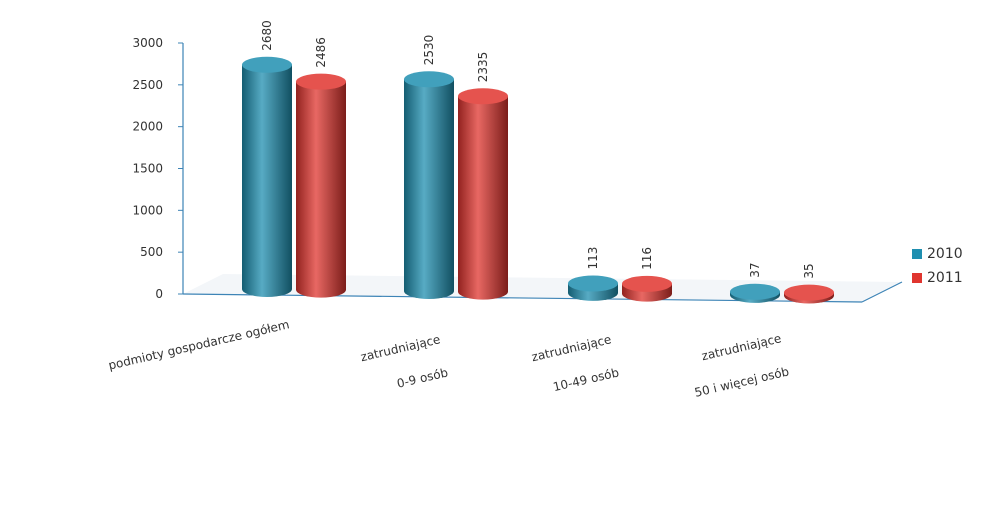 The width and height of the screenshot is (1006, 532). Describe the element at coordinates (809, 270) in the screenshot. I see `data-label-2011-3: 35` at that location.